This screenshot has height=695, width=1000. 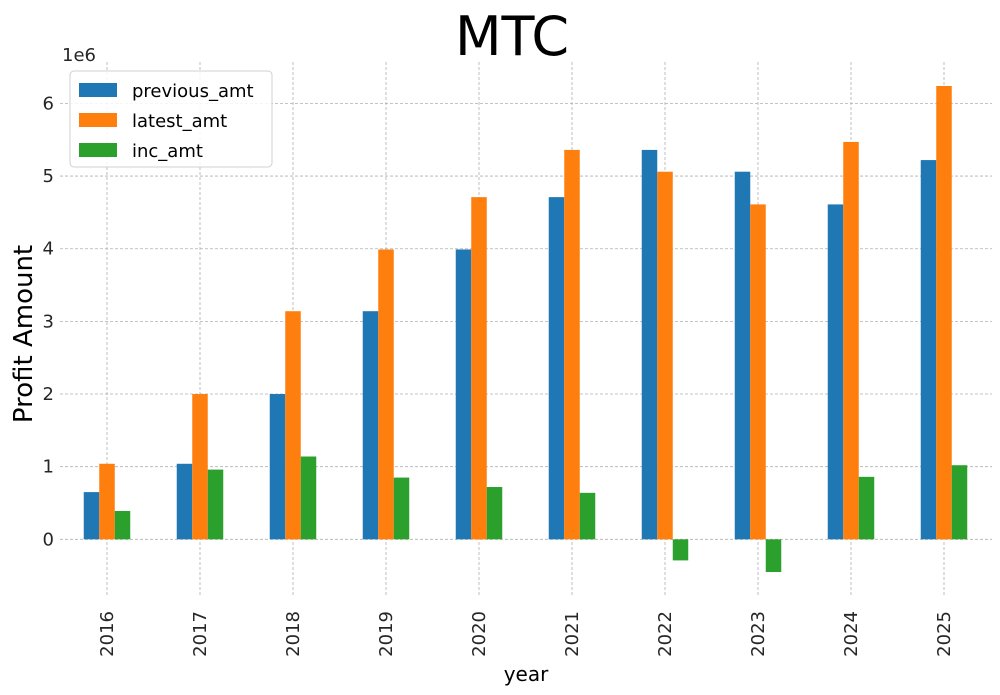 I want to click on x-tick-label: 2022, so click(x=665, y=634).